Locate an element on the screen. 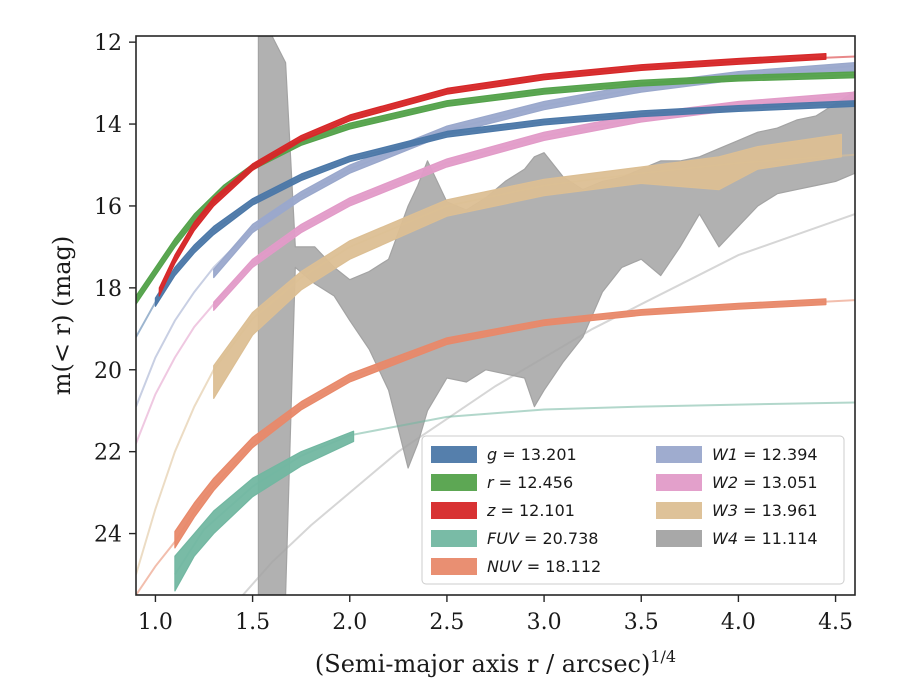 The height and width of the screenshot is (700, 900). legend-label: W2 = 13.051 is located at coordinates (765, 482).